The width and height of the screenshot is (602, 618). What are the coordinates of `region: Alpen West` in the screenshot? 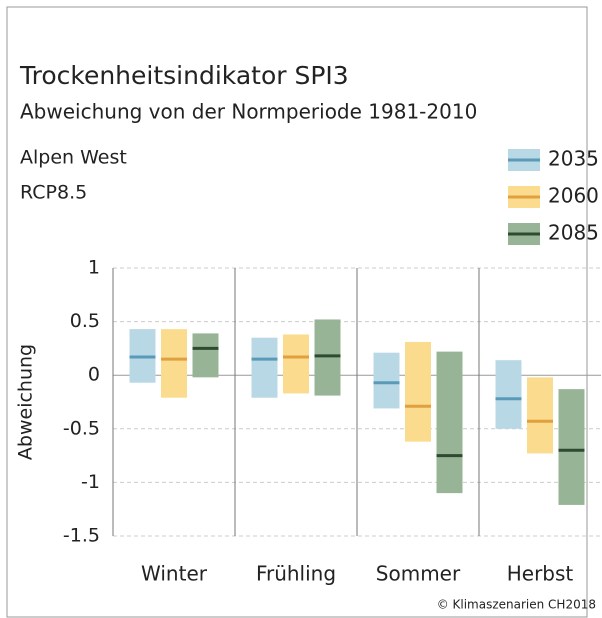 It's located at (73, 158).